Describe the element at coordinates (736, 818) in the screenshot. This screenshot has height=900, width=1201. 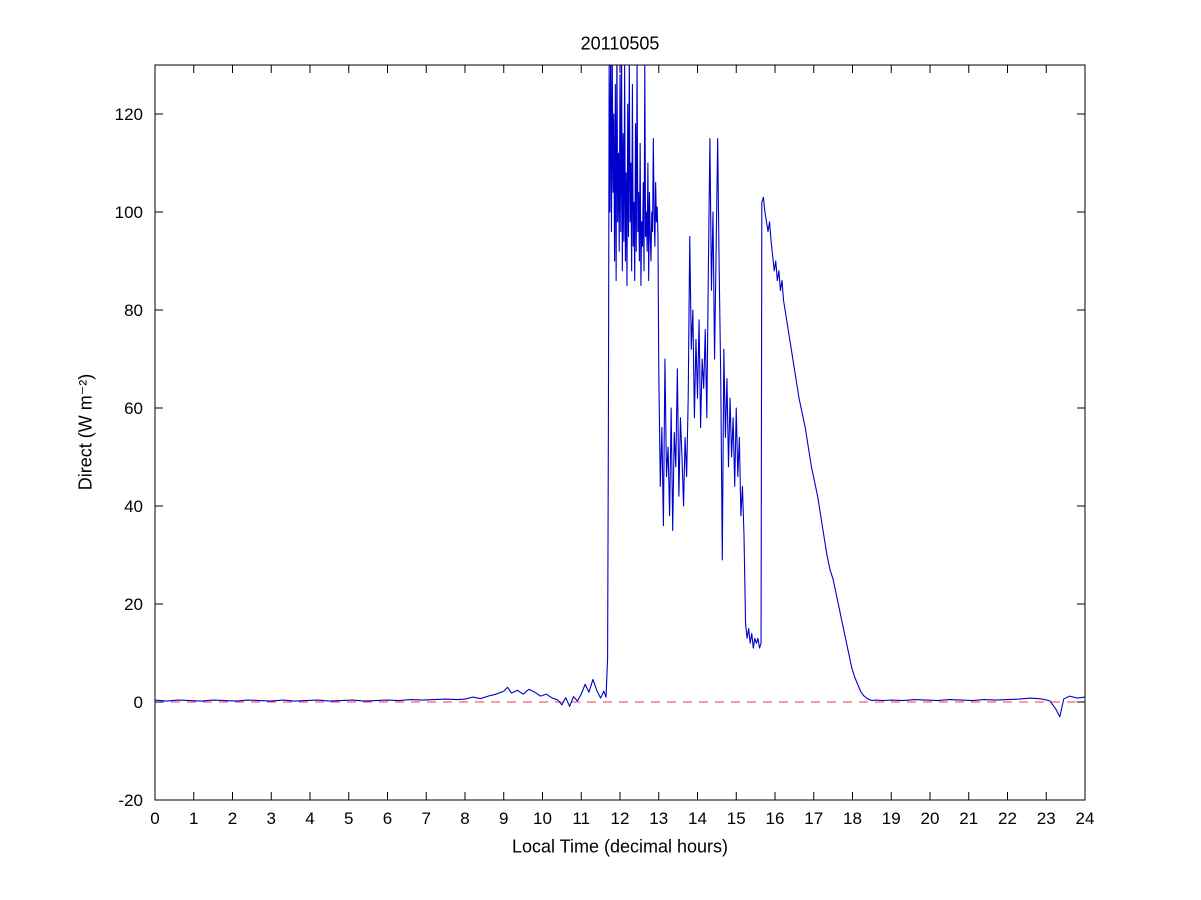
I see `x-tick-label: 15` at that location.